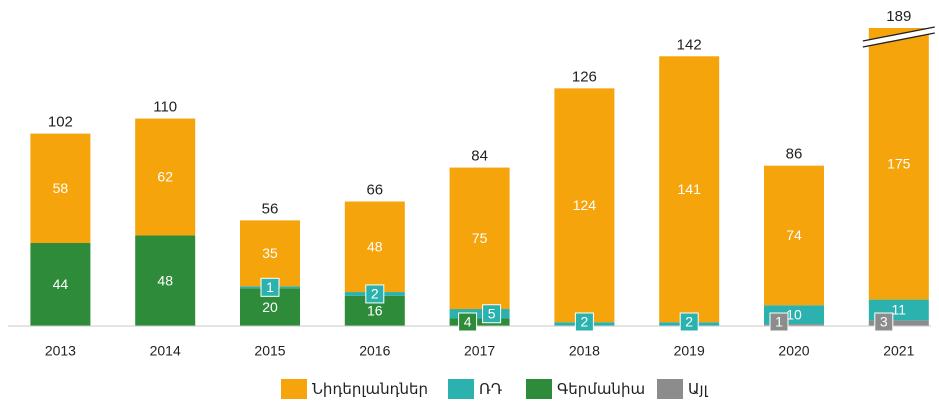 Image resolution: width=939 pixels, height=409 pixels. Describe the element at coordinates (898, 16) in the screenshot. I see `total-label: 189` at that location.